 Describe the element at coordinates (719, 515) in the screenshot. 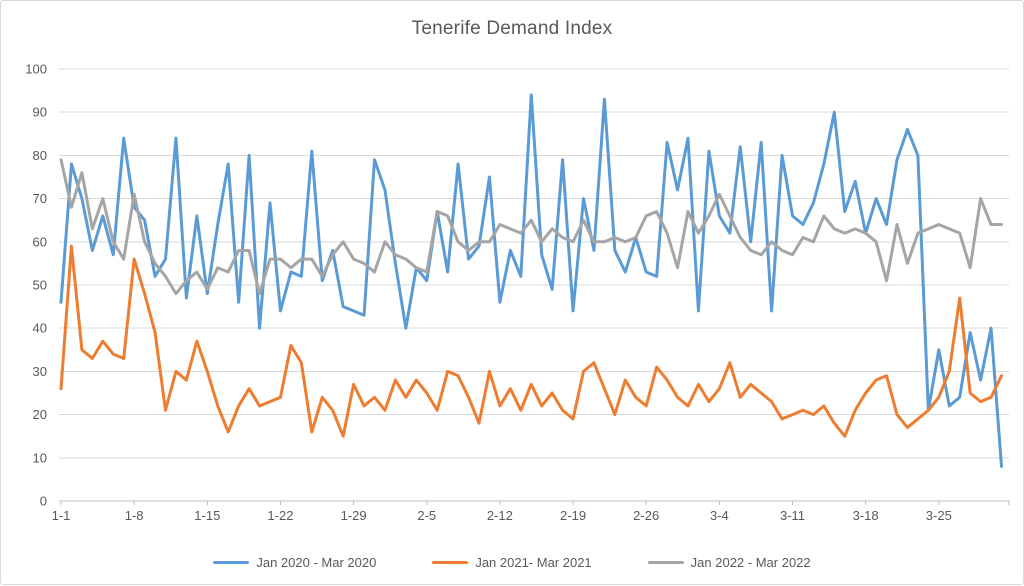

I see `x-tick-label: 3-4` at that location.